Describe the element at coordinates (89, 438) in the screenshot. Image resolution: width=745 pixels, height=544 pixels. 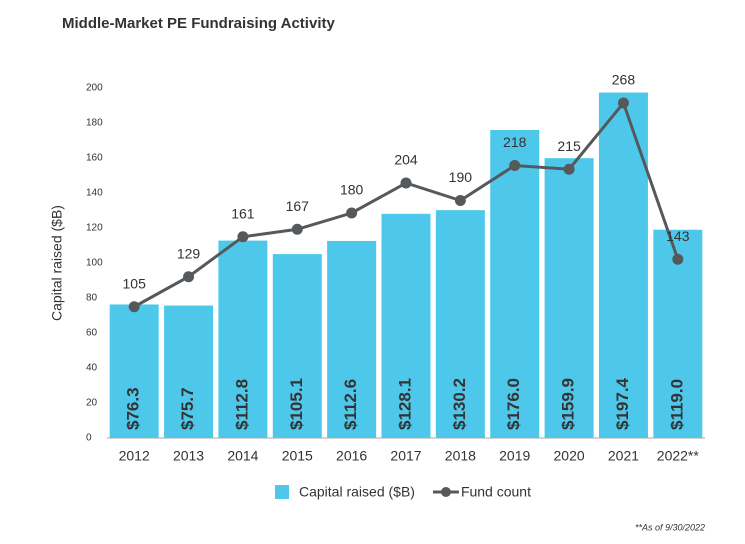
I see `y-tick-label: 0` at that location.